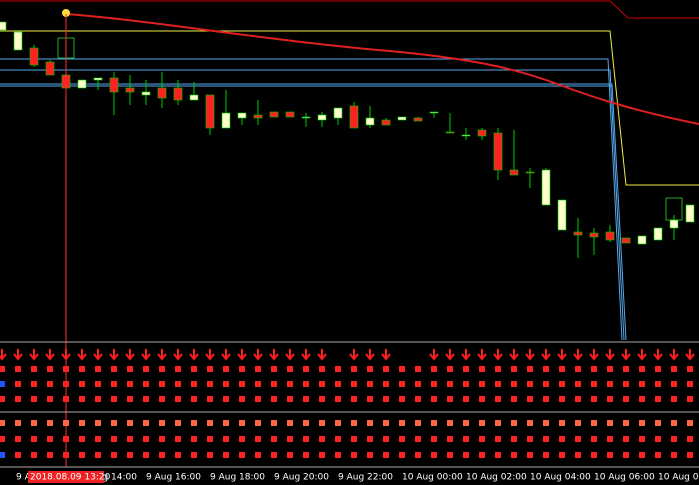  I want to click on x-tick-label: 9 Aug 22:00, so click(365, 478).